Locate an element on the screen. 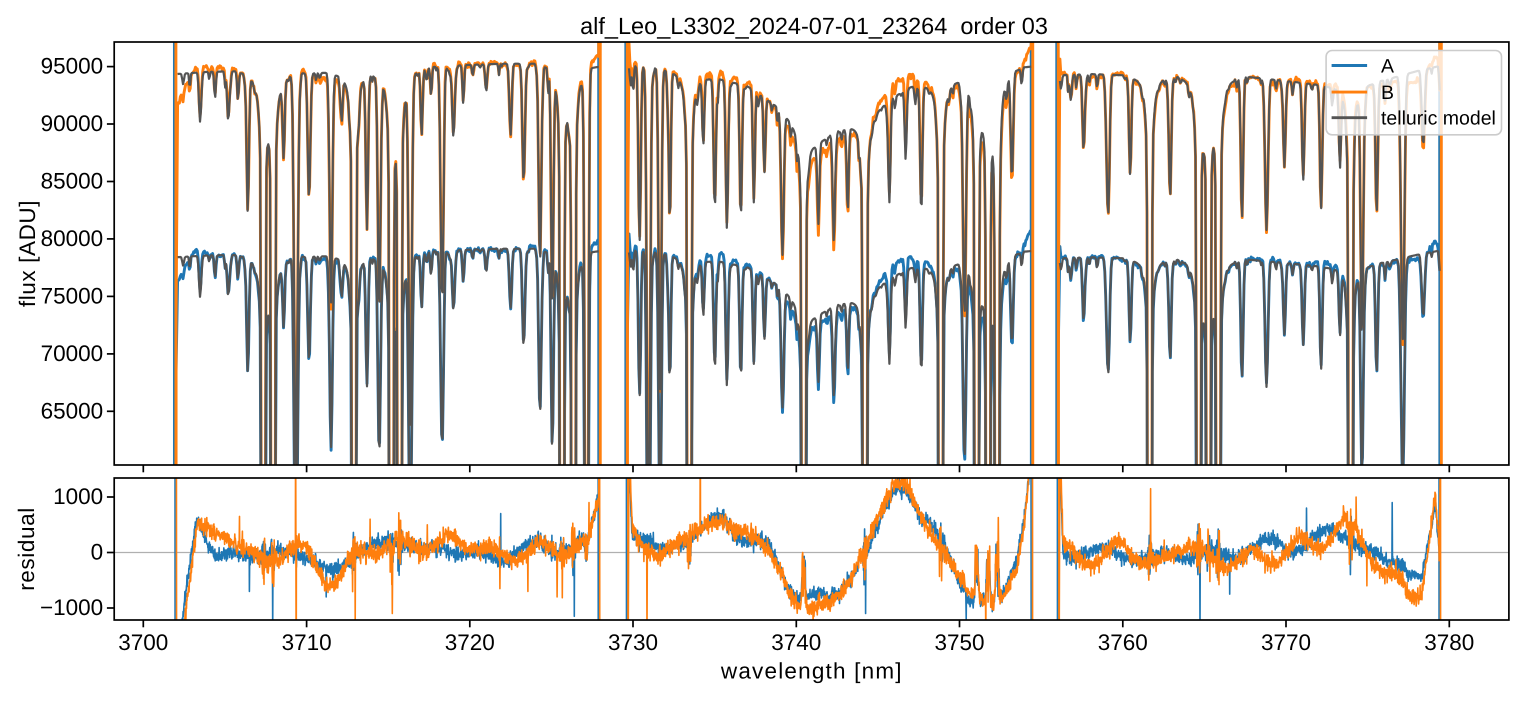 Image resolution: width=1523 pixels, height=701 pixels. svg-text: 3760 is located at coordinates (1123, 642).